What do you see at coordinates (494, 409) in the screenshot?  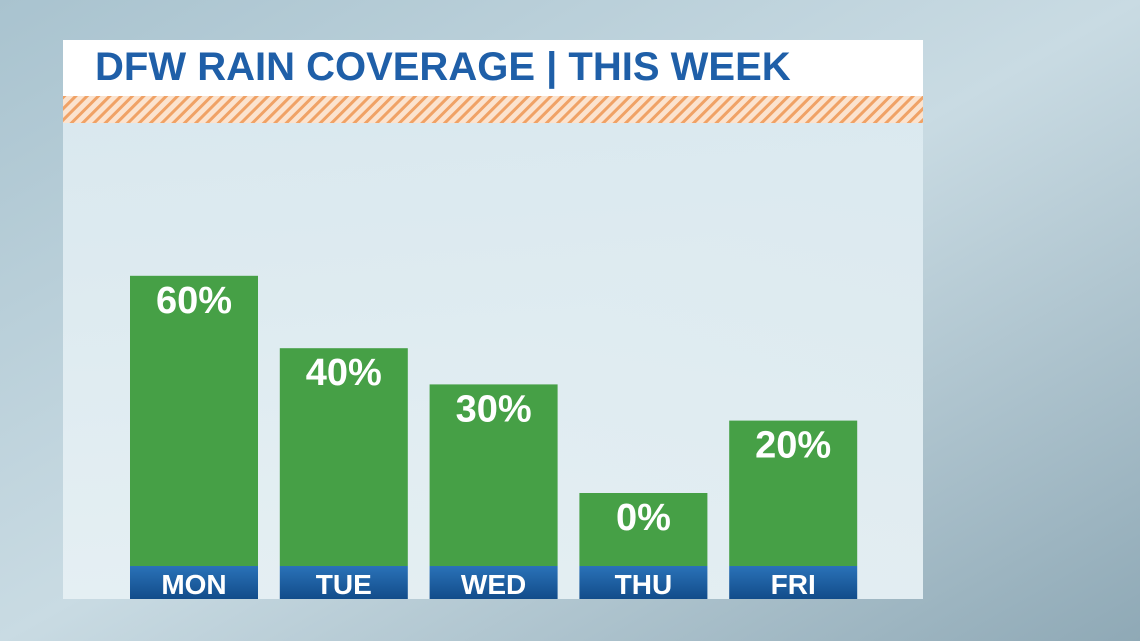 I see `value-label: 30%` at bounding box center [494, 409].